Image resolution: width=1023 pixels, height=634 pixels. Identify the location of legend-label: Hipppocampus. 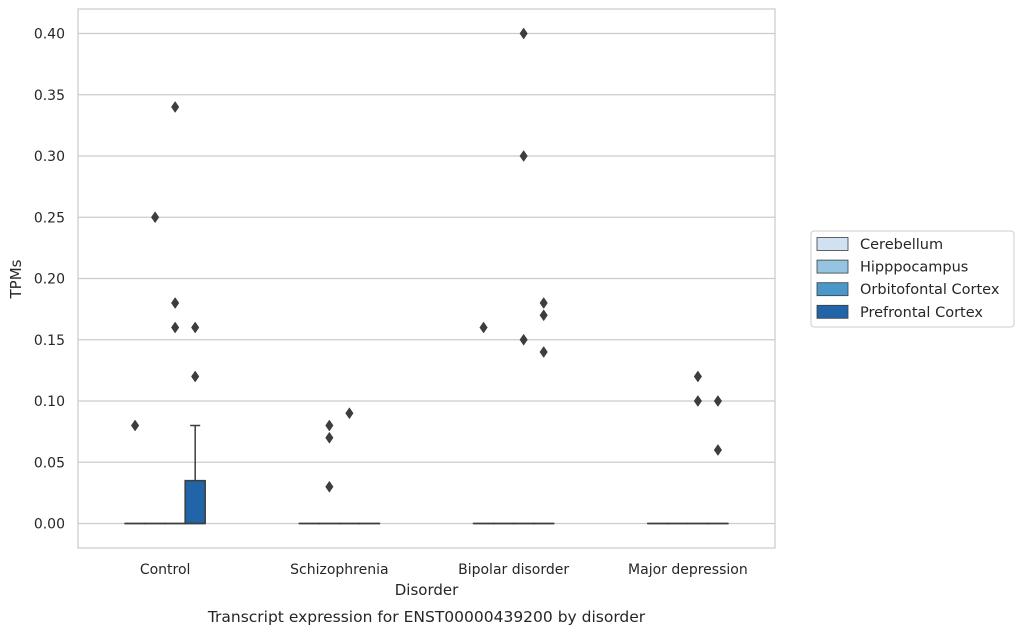
(914, 268).